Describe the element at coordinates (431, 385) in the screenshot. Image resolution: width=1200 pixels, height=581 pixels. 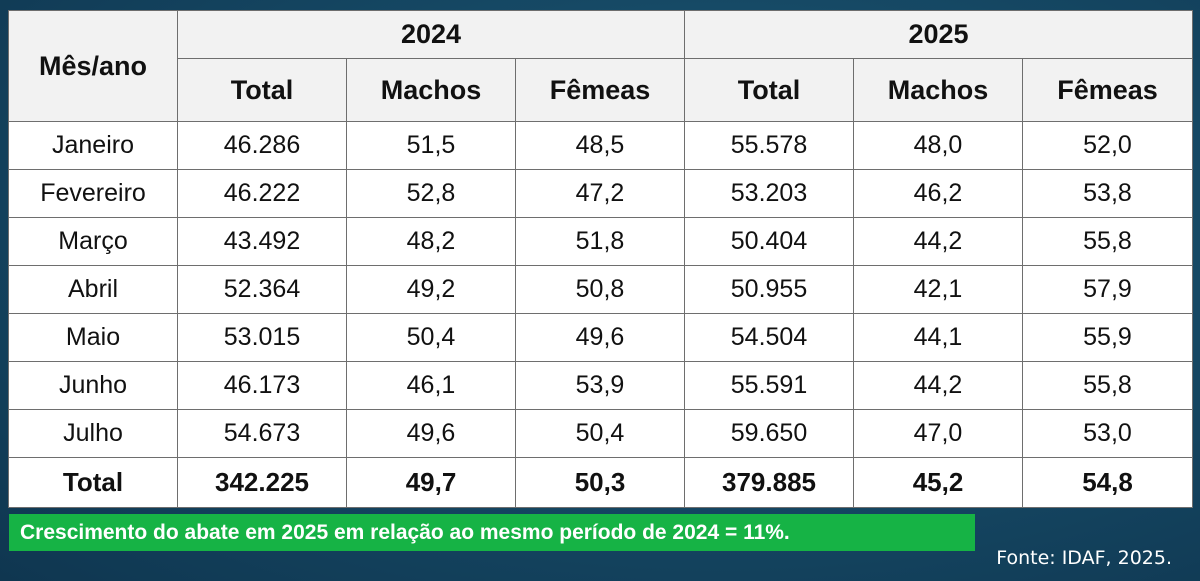
I see `table-cell: 46,1` at that location.